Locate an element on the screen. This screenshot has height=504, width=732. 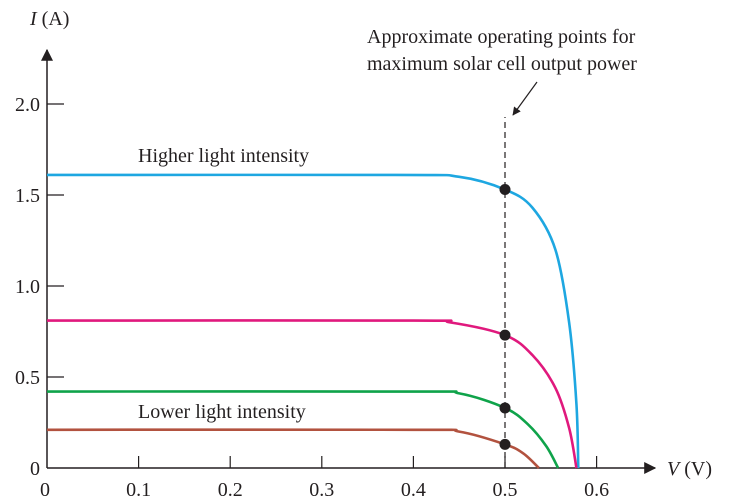
x-tick-label: 0 is located at coordinates (45, 490).